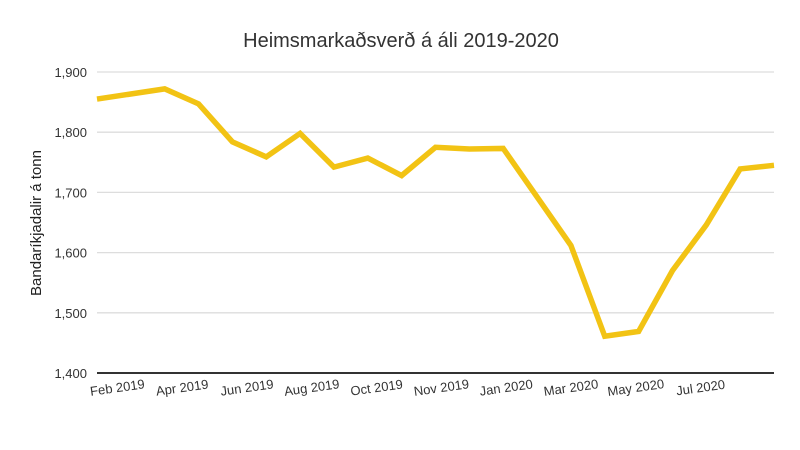 Image resolution: width=800 pixels, height=450 pixels. I want to click on y-tick-label: 1,600, so click(70, 253).